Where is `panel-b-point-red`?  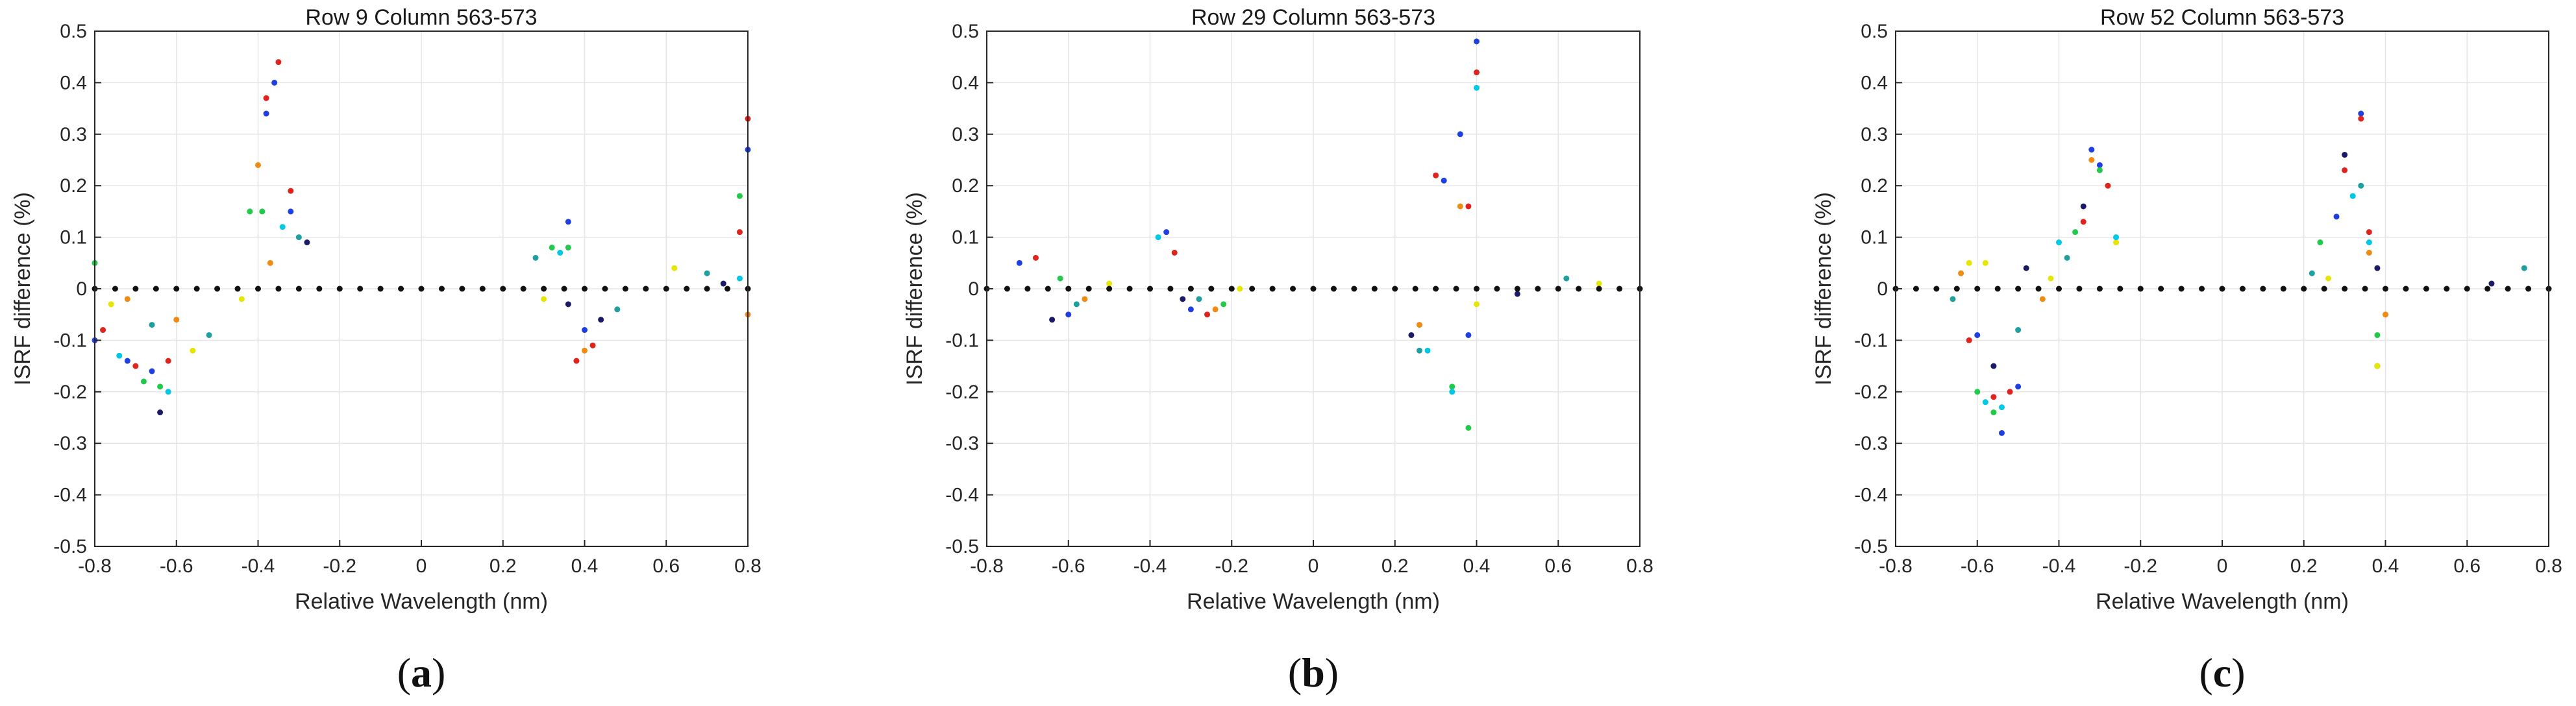
panel-b-point-red is located at coordinates (1436, 175).